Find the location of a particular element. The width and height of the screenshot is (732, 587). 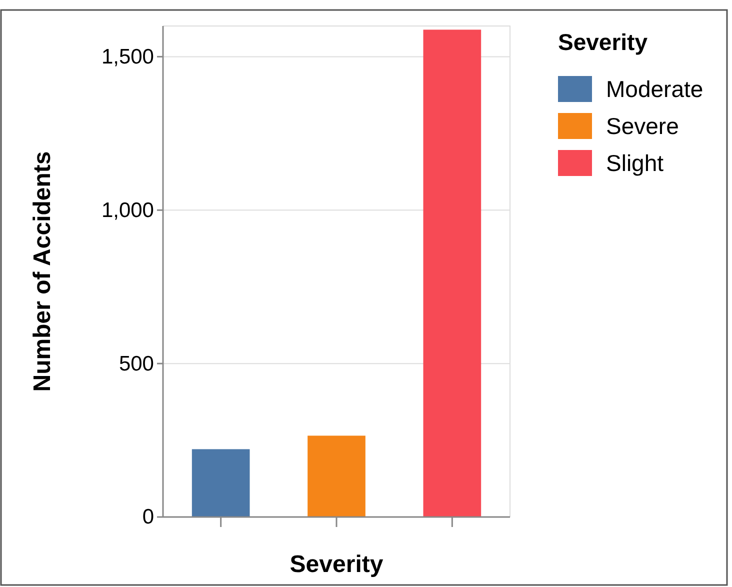

y-tick-label: 0 is located at coordinates (148, 517).